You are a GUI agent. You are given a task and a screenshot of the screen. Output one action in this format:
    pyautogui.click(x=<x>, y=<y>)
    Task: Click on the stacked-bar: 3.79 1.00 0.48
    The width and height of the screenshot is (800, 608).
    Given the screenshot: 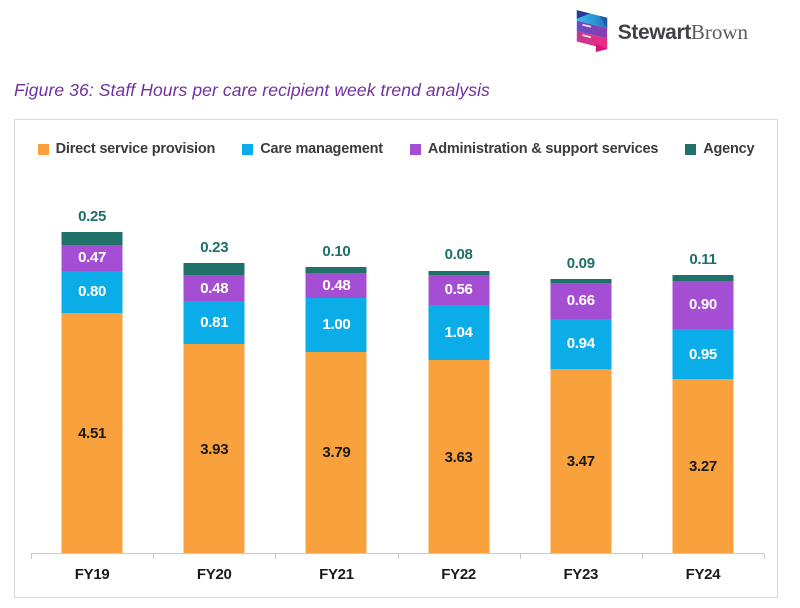 What is the action you would take?
    pyautogui.click(x=336, y=410)
    